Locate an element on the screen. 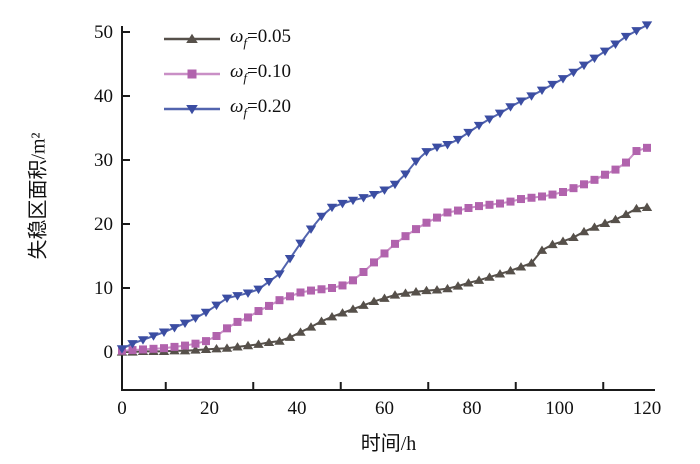 The image size is (700, 464). y-tick-label: 50 is located at coordinates (103, 32).